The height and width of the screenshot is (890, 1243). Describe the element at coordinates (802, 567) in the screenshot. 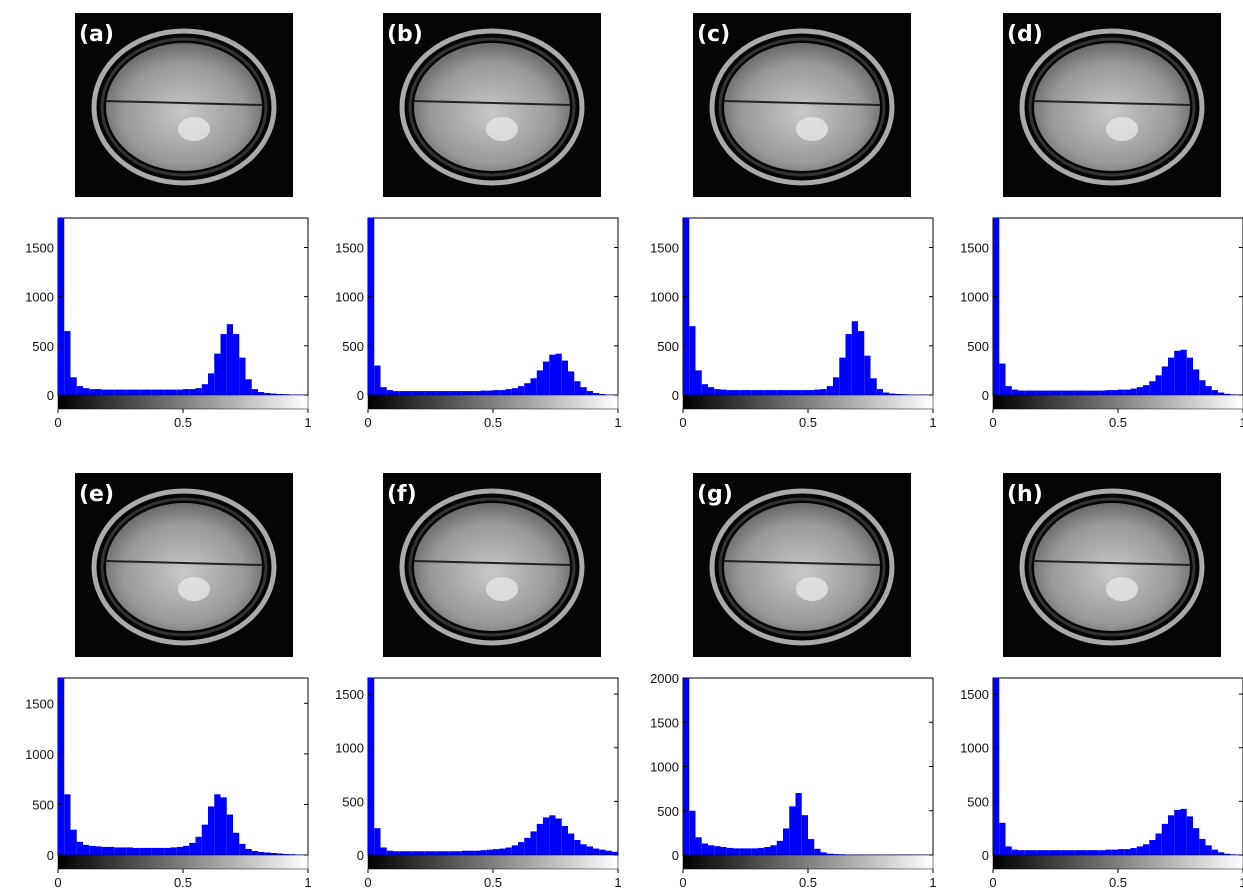

I see `skull` at that location.